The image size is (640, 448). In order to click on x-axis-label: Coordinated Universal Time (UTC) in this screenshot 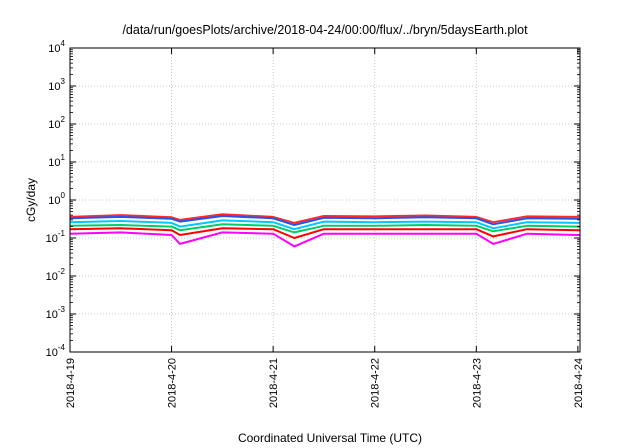, I will do `click(330, 438)`.